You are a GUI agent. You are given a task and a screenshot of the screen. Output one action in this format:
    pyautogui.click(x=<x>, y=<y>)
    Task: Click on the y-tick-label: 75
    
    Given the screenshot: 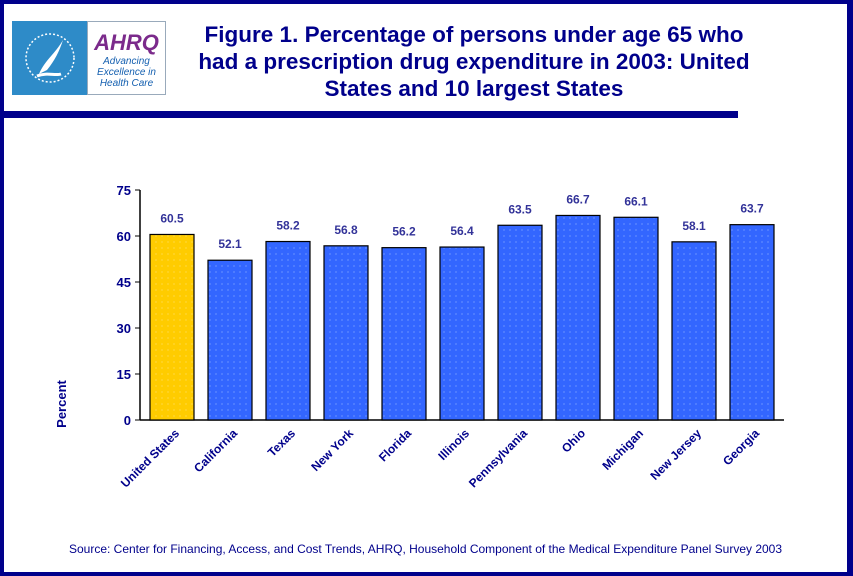 What is the action you would take?
    pyautogui.click(x=124, y=190)
    